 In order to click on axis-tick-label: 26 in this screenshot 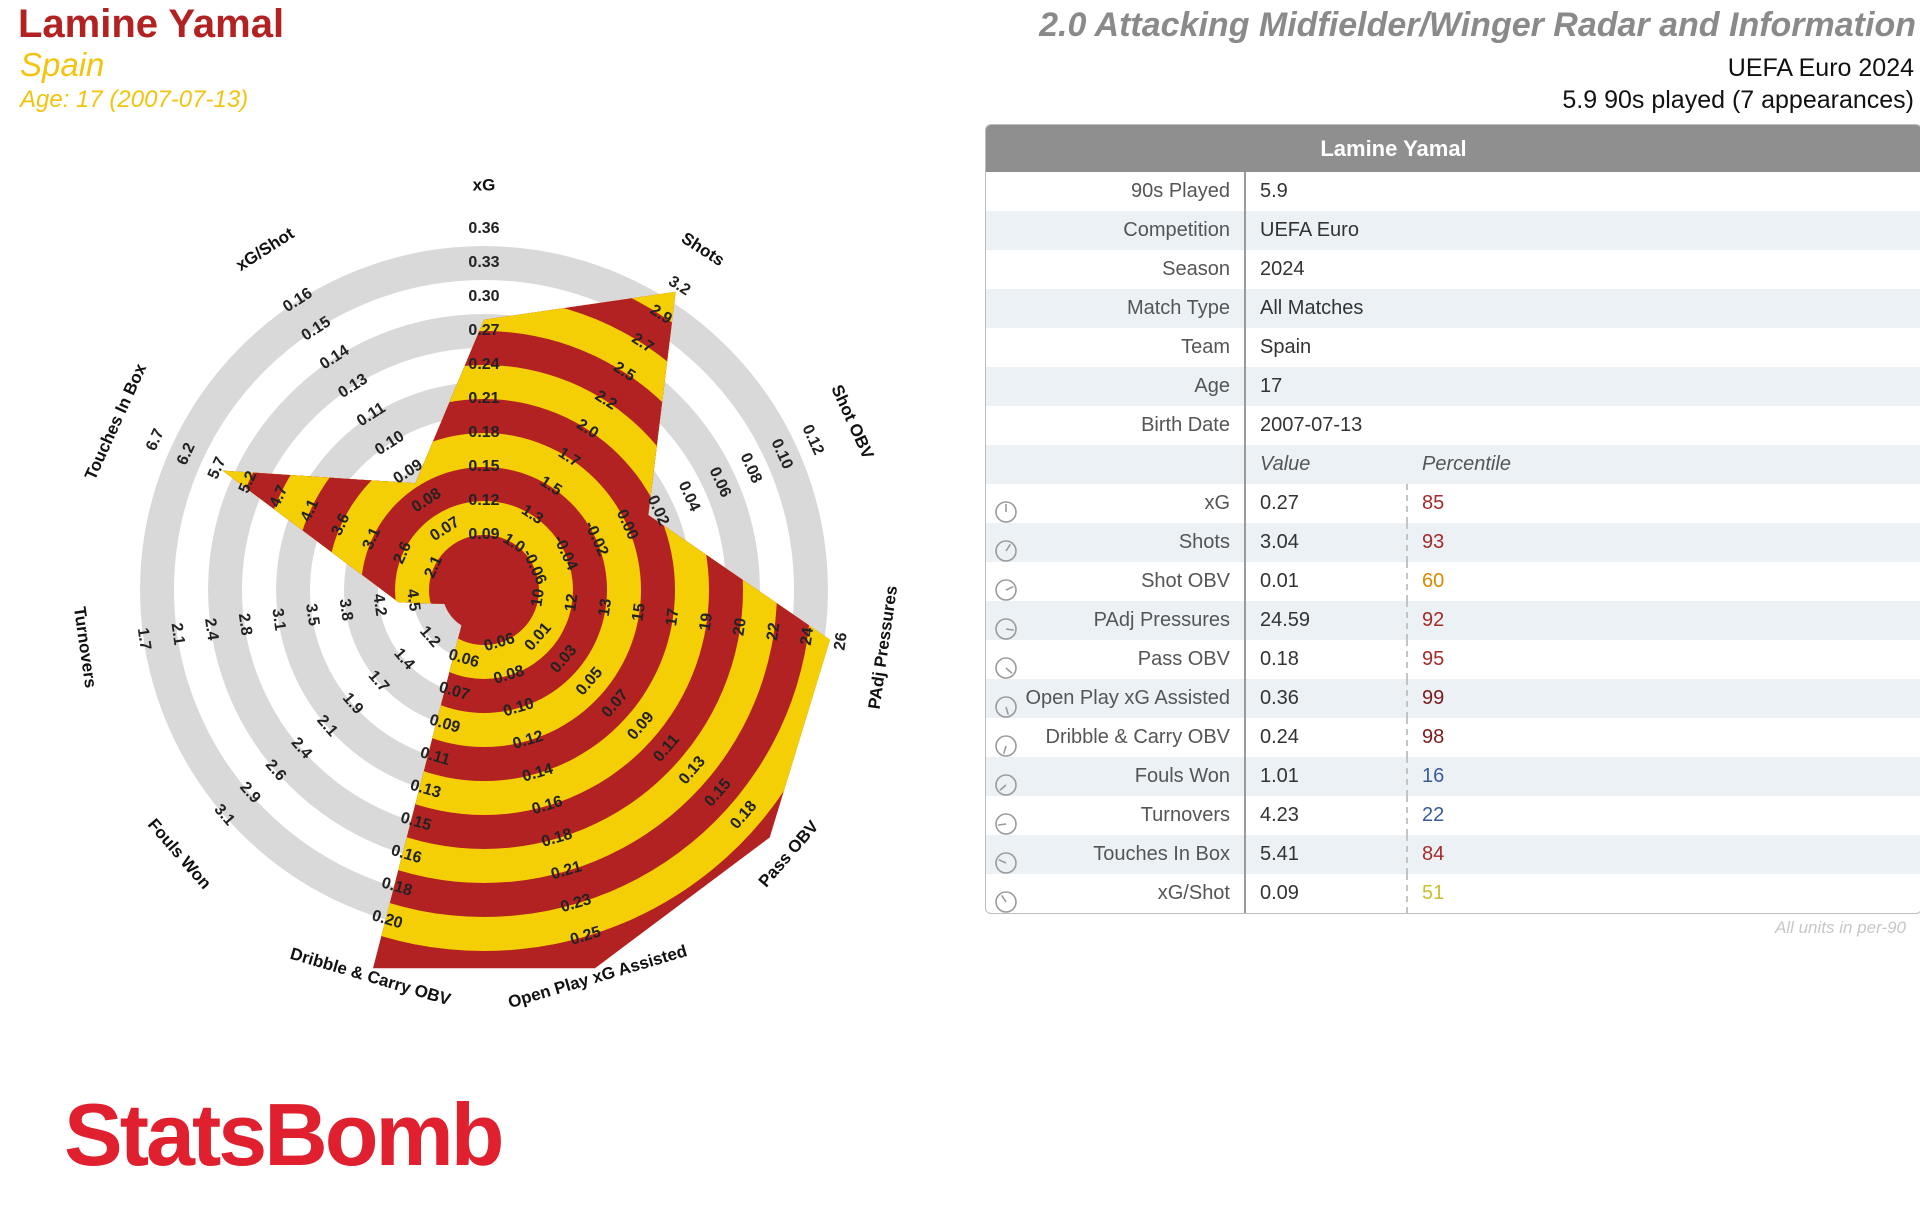, I will do `click(840, 641)`.